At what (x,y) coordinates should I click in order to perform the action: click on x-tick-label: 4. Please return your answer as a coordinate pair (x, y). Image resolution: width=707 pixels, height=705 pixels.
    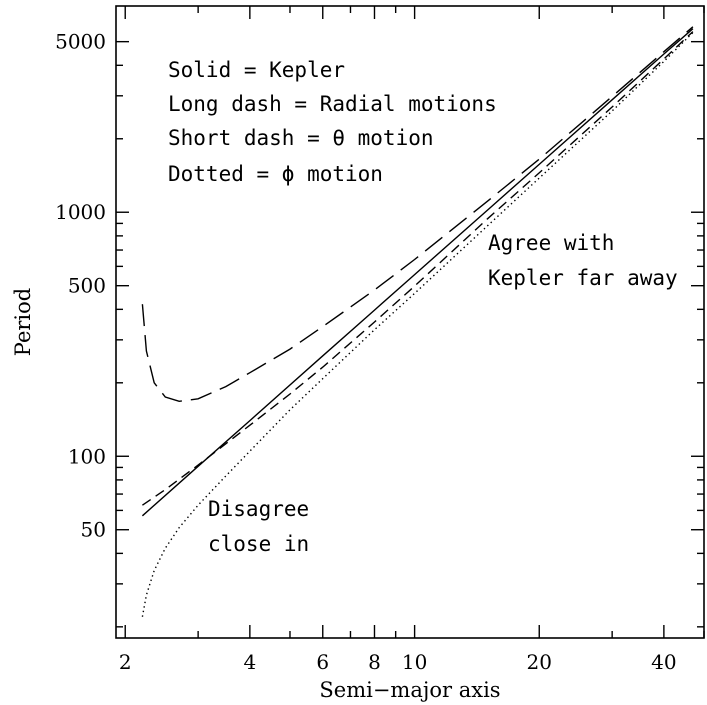
    Looking at the image, I should click on (249, 662).